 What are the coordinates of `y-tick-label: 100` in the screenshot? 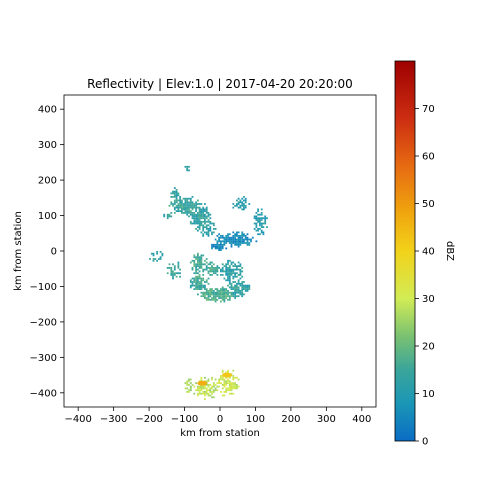 It's located at (47, 216).